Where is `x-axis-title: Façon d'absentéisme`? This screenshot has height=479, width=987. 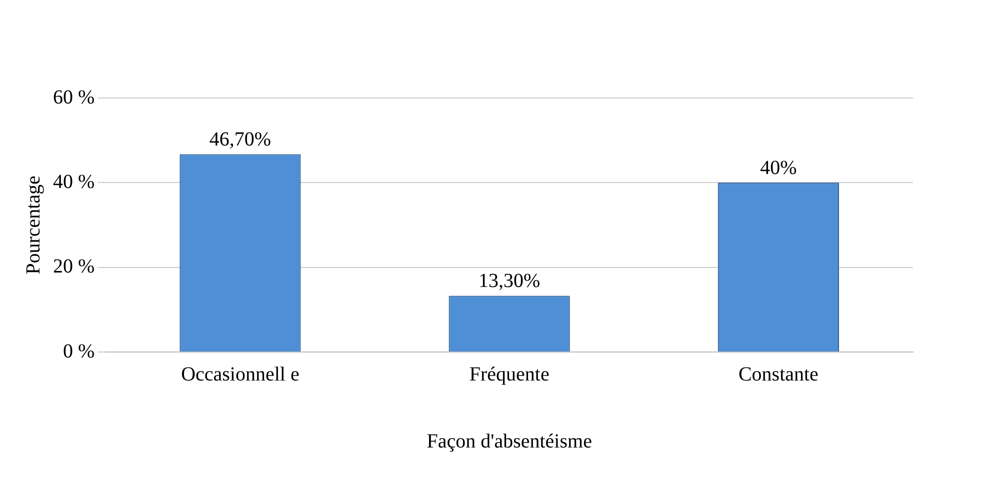
x-axis-title: Façon d'absentéisme is located at coordinates (509, 441).